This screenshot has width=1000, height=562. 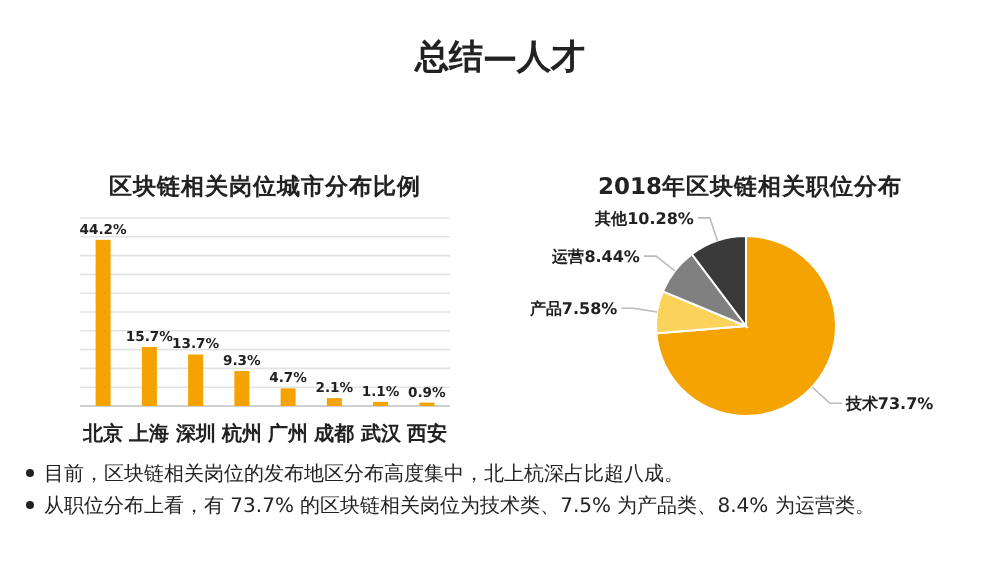 I want to click on chart-title: 区块链相关岗位城市分布比例, so click(x=265, y=186).